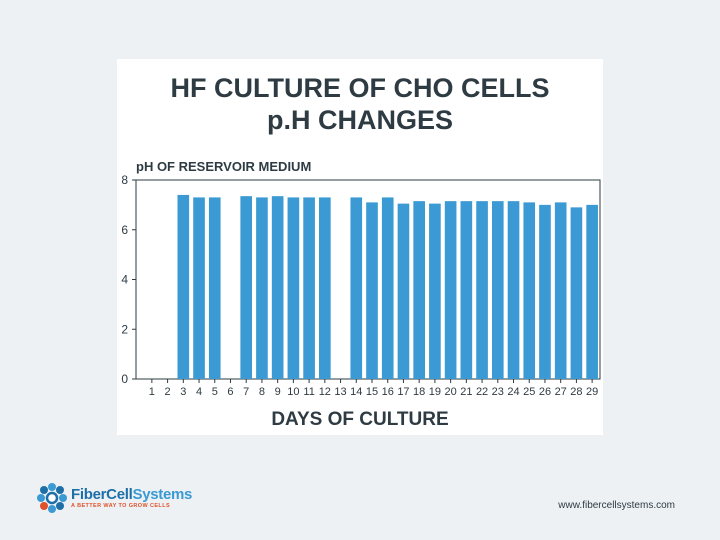 This screenshot has height=540, width=720. What do you see at coordinates (340, 392) in the screenshot?
I see `x-tick-label: 13` at bounding box center [340, 392].